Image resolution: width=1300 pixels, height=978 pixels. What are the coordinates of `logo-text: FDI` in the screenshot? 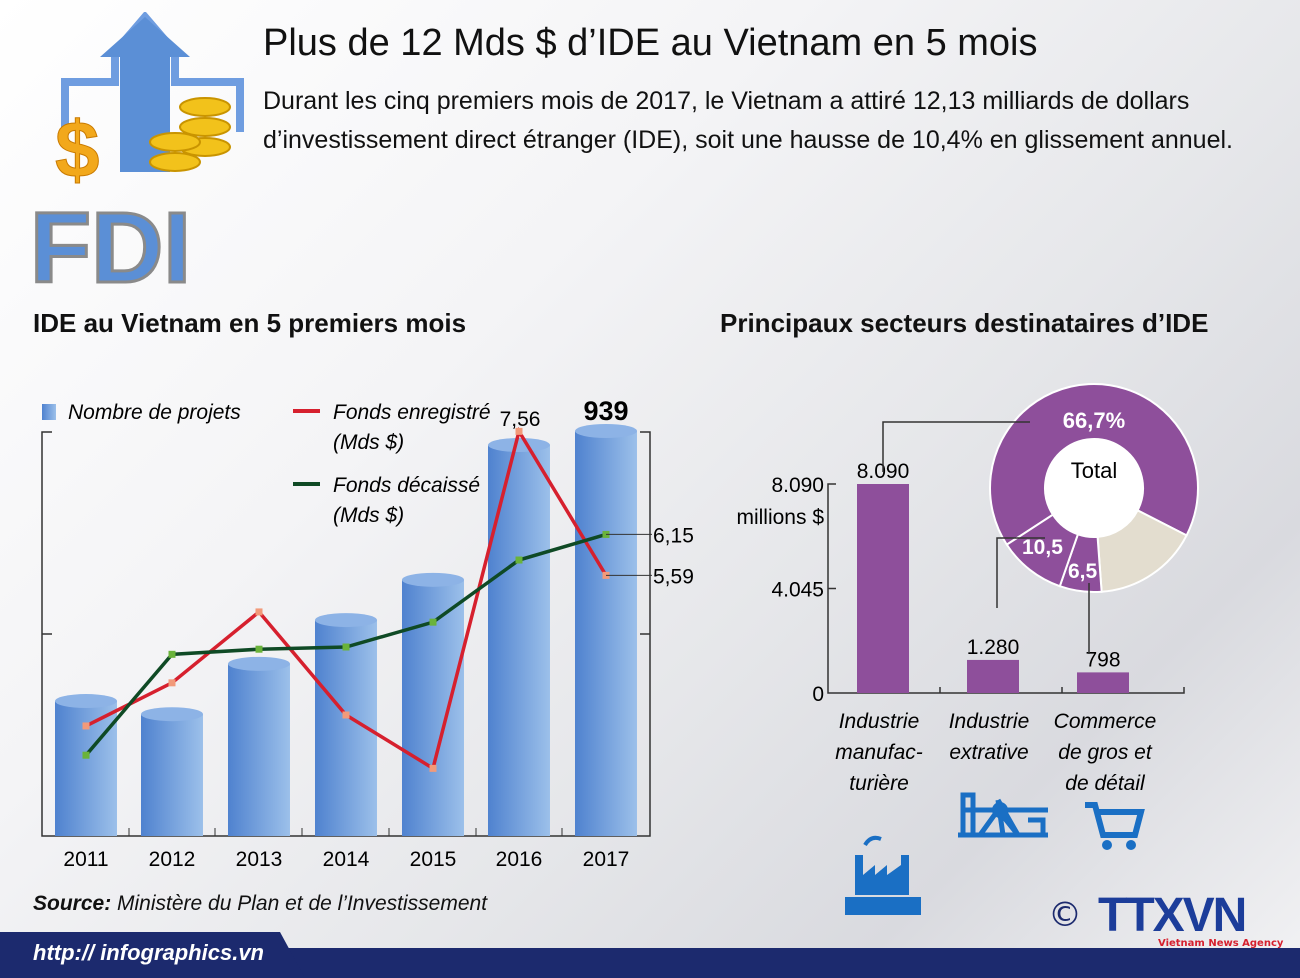 It's located at (110, 242).